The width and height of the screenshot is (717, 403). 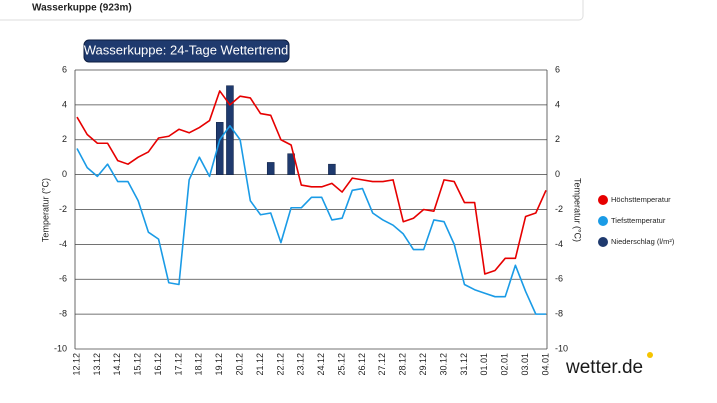 I want to click on y-tick-label: -4, so click(x=63, y=244).